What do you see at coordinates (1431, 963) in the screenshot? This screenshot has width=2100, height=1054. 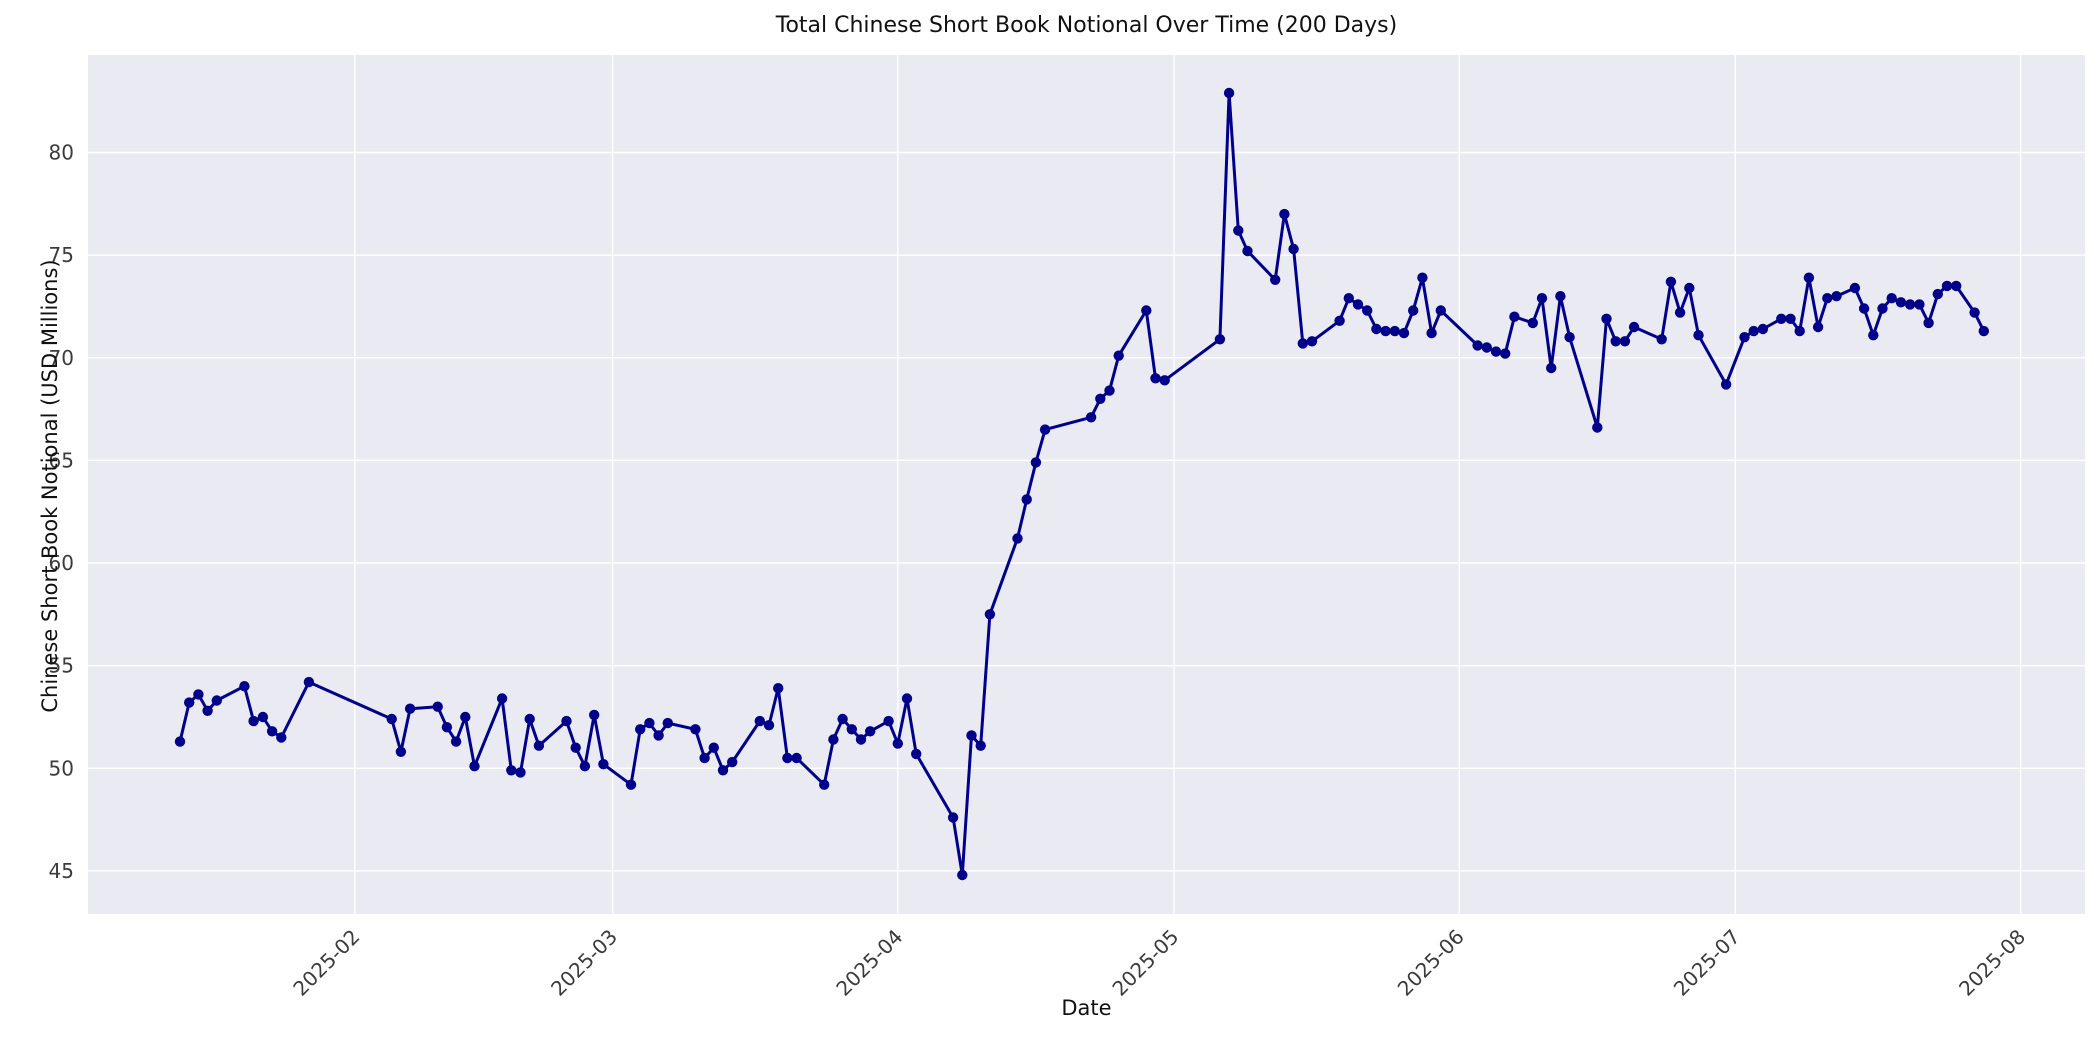 I see `x-tick-label: 2025-06` at bounding box center [1431, 963].